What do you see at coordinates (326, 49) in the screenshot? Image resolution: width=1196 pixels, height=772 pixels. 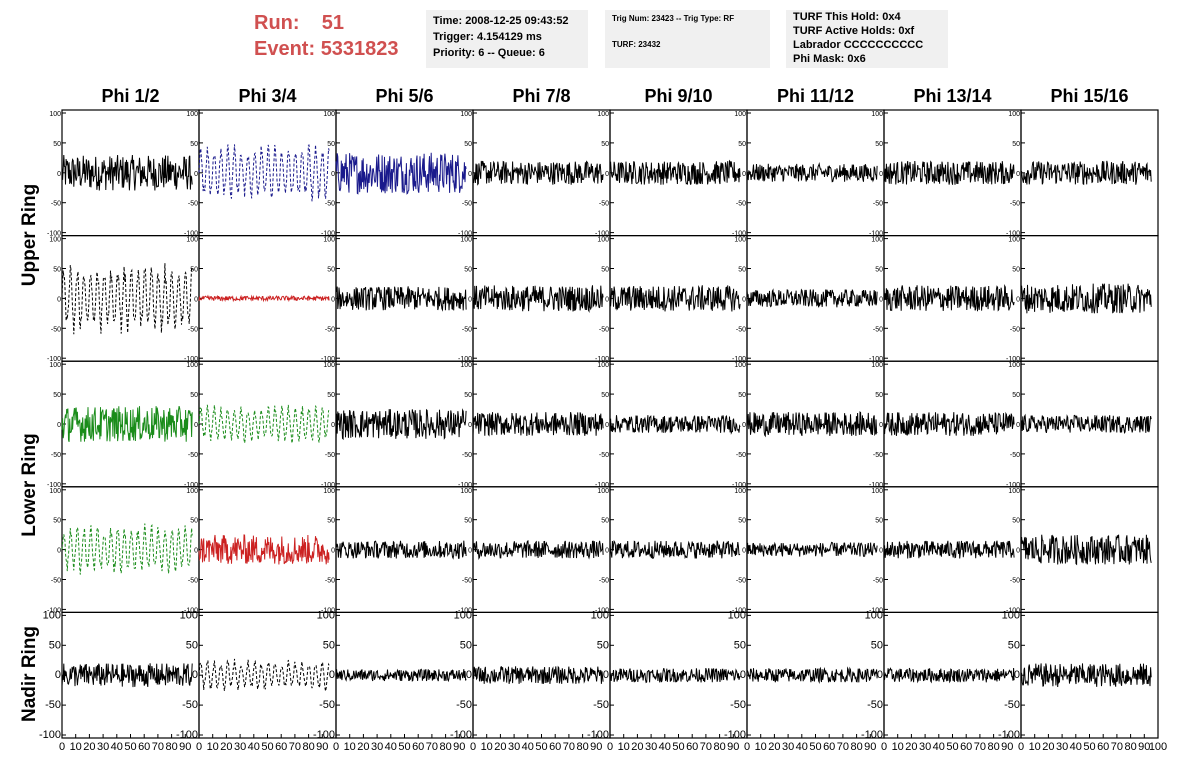 I see `event-row: Event: 5331823` at bounding box center [326, 49].